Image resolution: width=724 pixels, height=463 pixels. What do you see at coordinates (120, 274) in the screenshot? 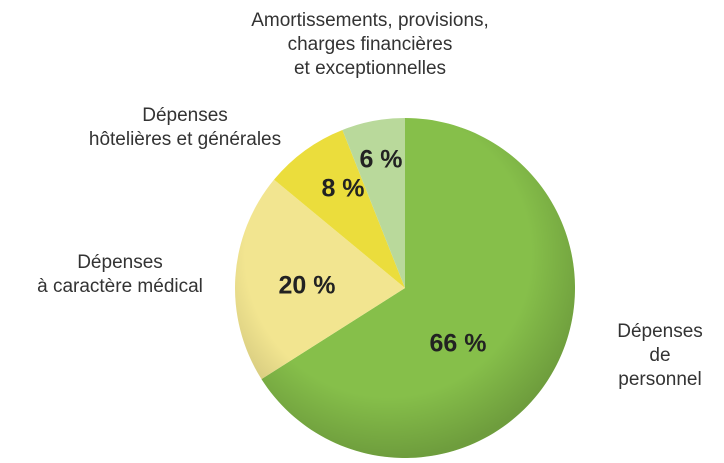
I see `category-label: Dépenses à caractère médical` at bounding box center [120, 274].